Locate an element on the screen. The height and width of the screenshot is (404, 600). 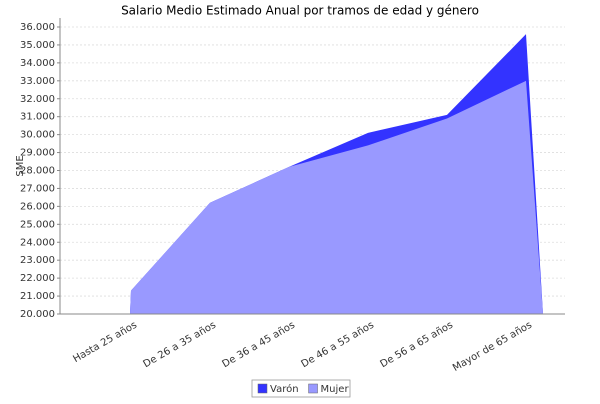
y-tick-label: 27.000 is located at coordinates (37, 188).